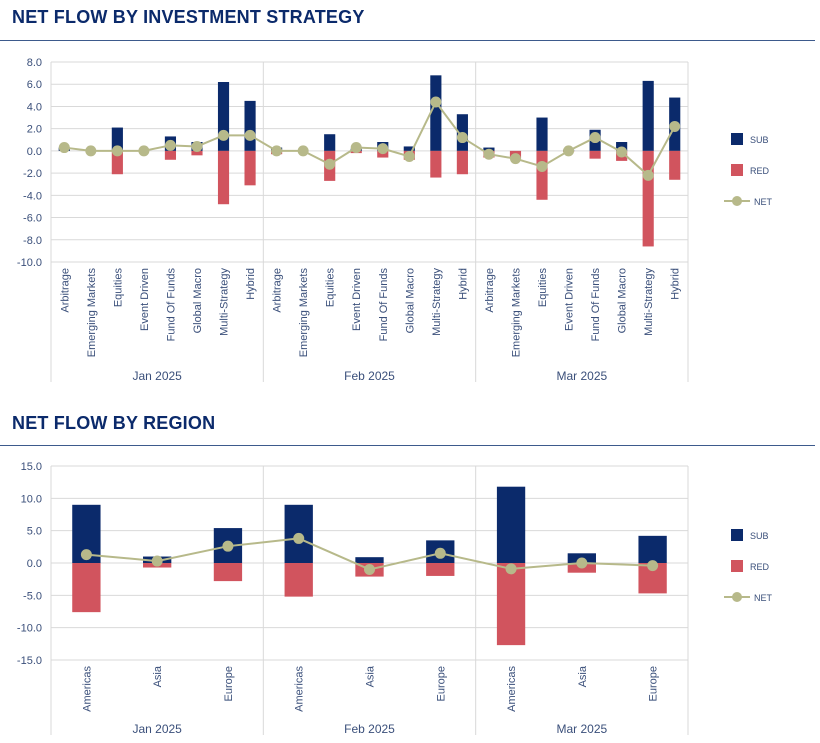  I want to click on y-tick-label: 10.0, so click(31, 499).